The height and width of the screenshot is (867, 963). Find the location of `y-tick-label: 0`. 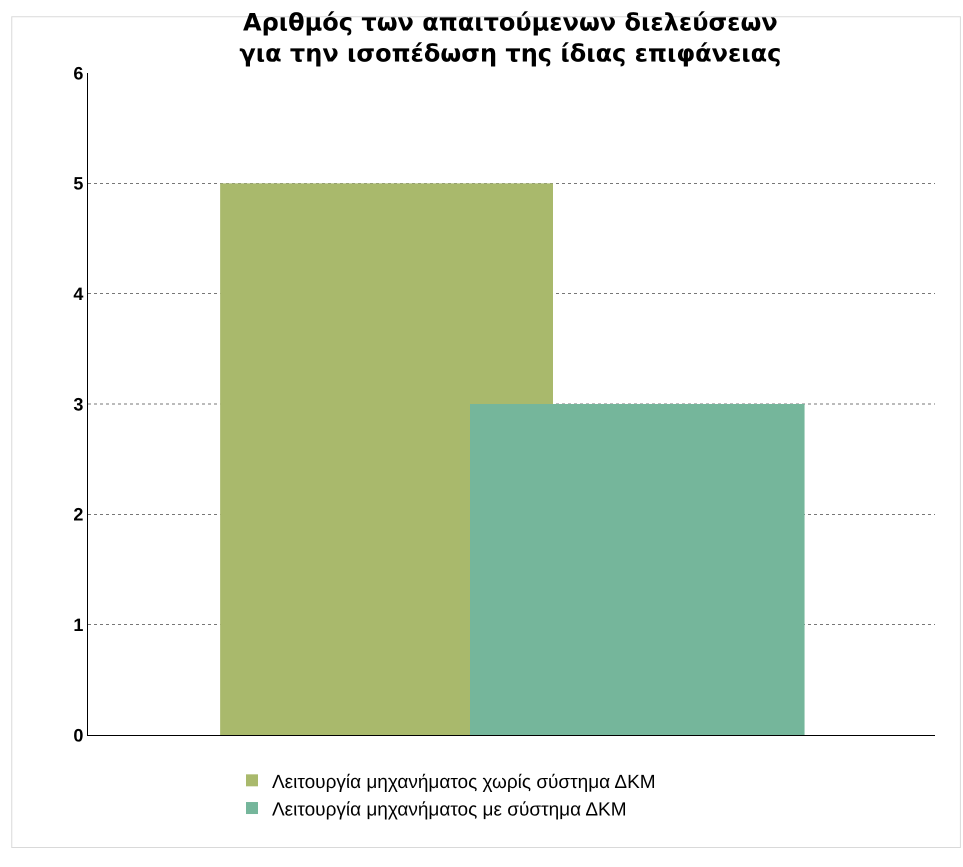

y-tick-label: 0 is located at coordinates (78, 735).